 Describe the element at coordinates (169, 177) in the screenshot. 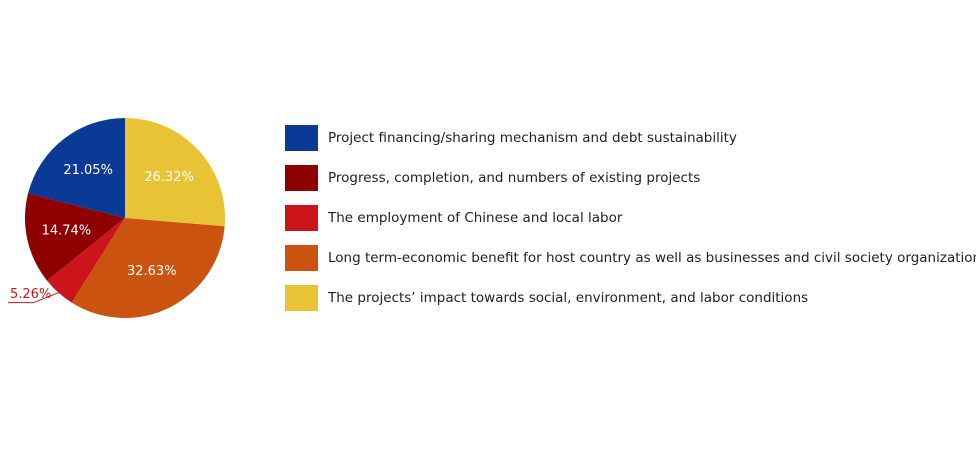

I see `data-label: 26.32%` at that location.